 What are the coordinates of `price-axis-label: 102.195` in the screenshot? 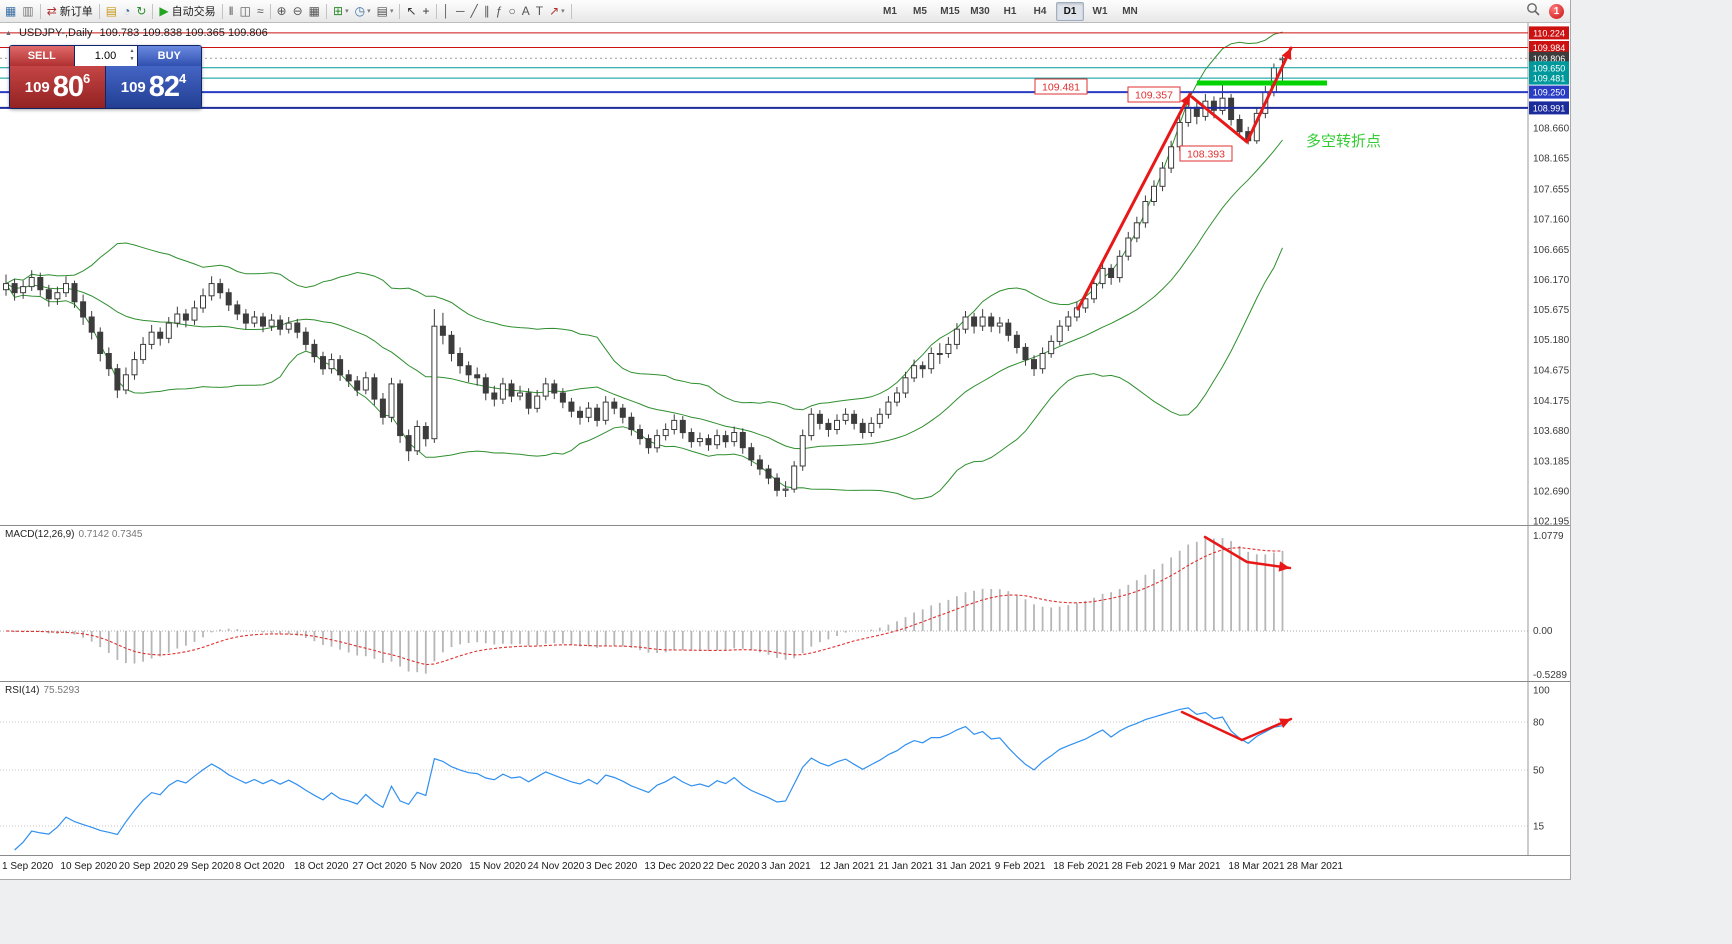 It's located at (1551, 521).